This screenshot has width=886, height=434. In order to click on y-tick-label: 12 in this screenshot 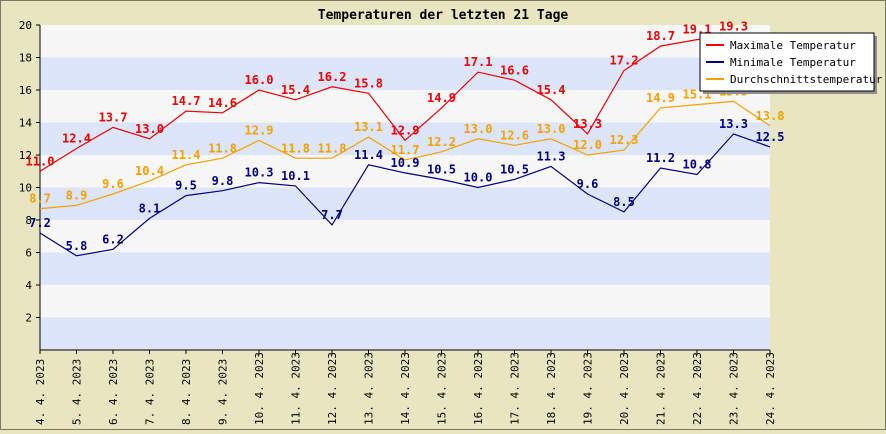, I will do `click(25, 155)`.